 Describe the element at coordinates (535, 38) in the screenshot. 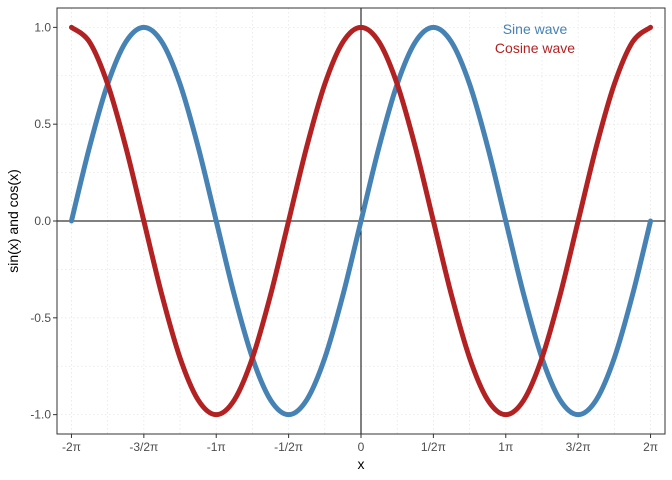

I see `legend: Sine wave Cosine wave` at that location.